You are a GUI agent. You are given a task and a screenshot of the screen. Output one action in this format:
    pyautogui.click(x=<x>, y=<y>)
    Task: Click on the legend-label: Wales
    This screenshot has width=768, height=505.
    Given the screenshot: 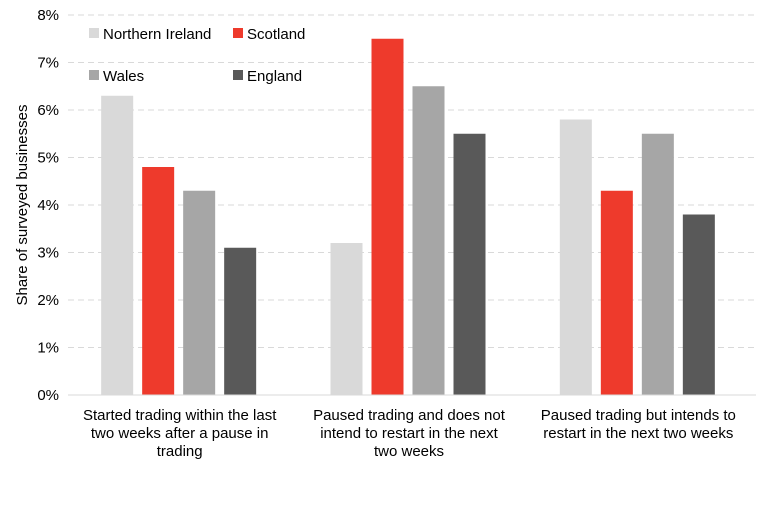 What is the action you would take?
    pyautogui.click(x=123, y=76)
    